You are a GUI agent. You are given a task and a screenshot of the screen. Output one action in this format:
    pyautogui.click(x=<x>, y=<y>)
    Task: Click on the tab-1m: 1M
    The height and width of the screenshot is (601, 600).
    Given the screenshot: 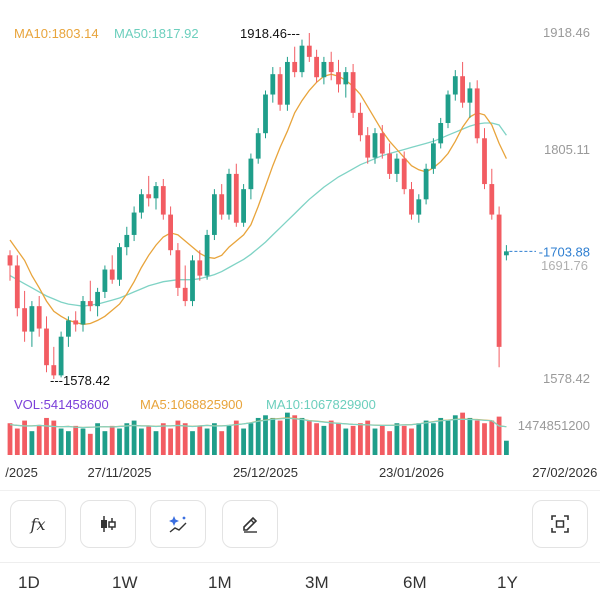 What is the action you would take?
    pyautogui.click(x=220, y=582)
    